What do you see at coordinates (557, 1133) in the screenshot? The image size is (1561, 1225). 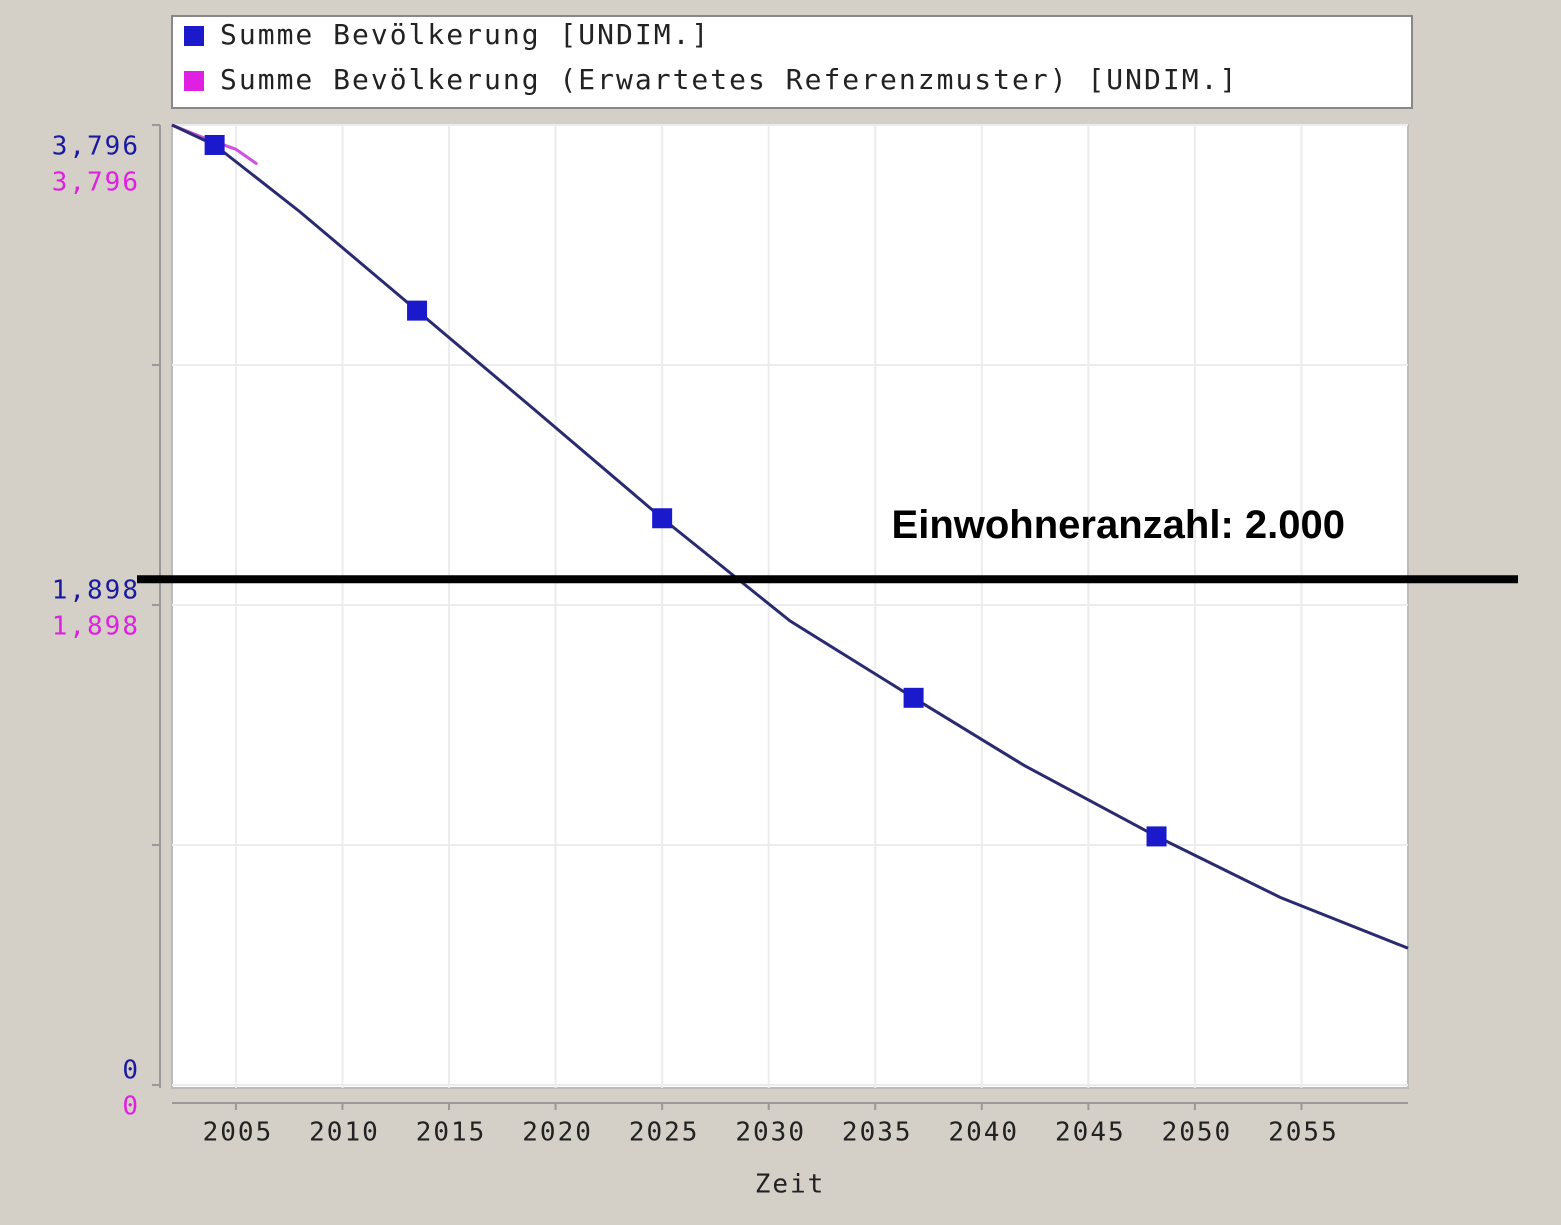 I see `x-tick-label: 2020` at bounding box center [557, 1133].